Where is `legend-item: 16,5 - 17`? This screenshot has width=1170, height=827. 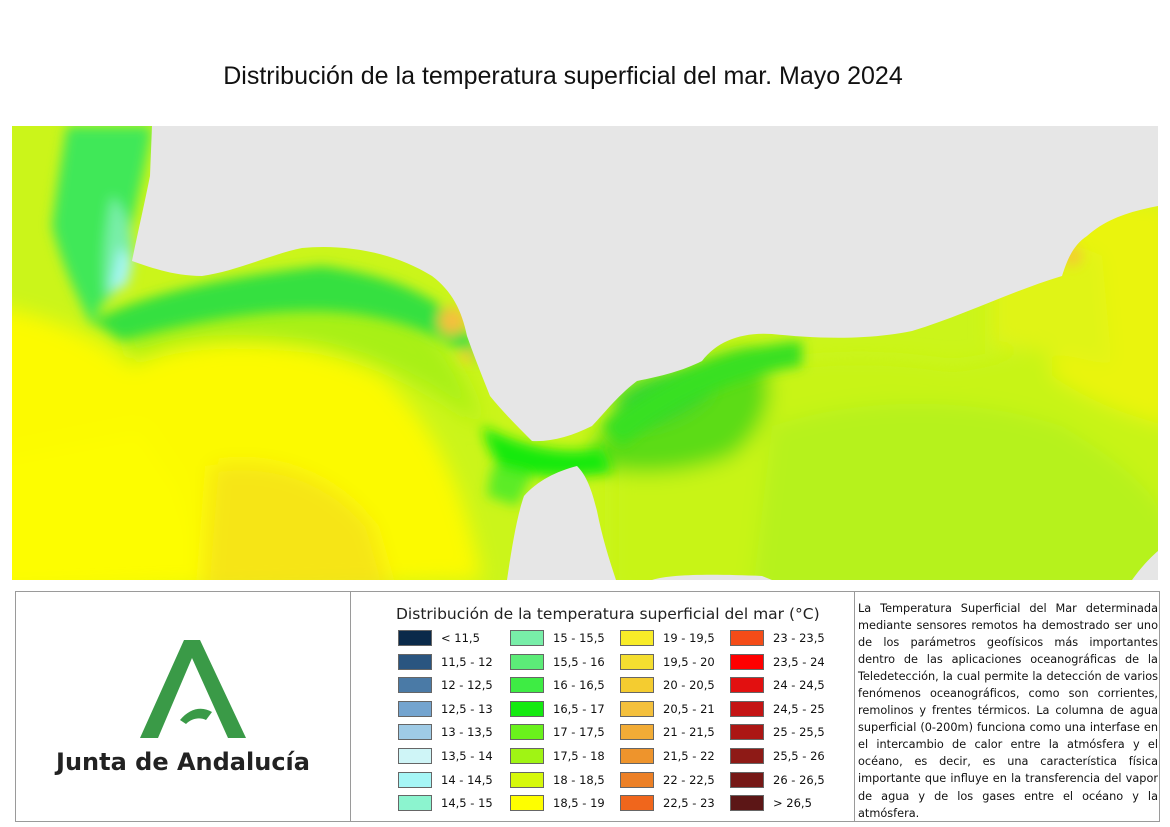
legend-item: 16,5 - 17 is located at coordinates (557, 709).